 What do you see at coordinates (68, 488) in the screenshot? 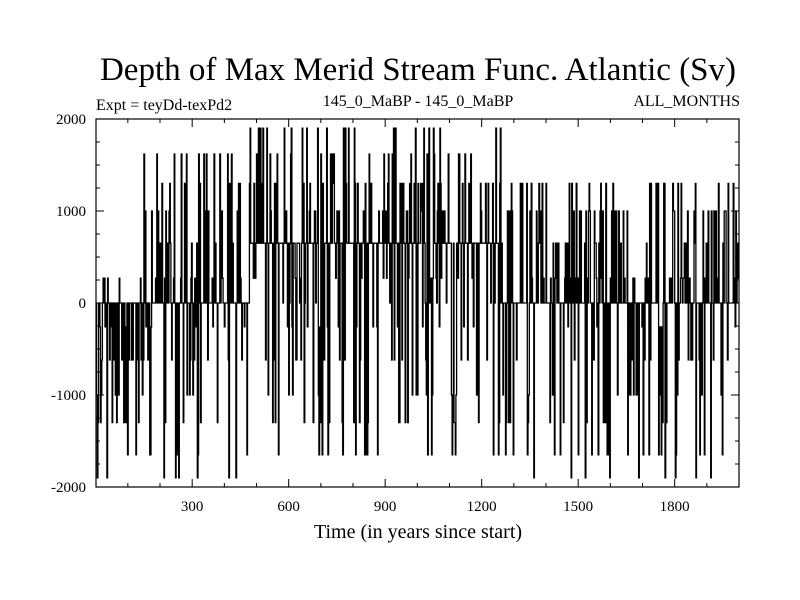
I see `y-tick-label: -2000` at bounding box center [68, 488].